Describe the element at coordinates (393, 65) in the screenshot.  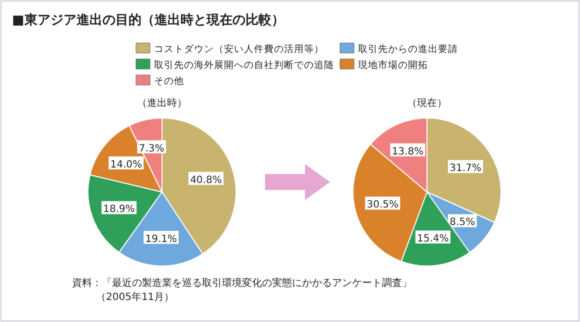
I see `legend-label: 現地市場の開拓` at that location.